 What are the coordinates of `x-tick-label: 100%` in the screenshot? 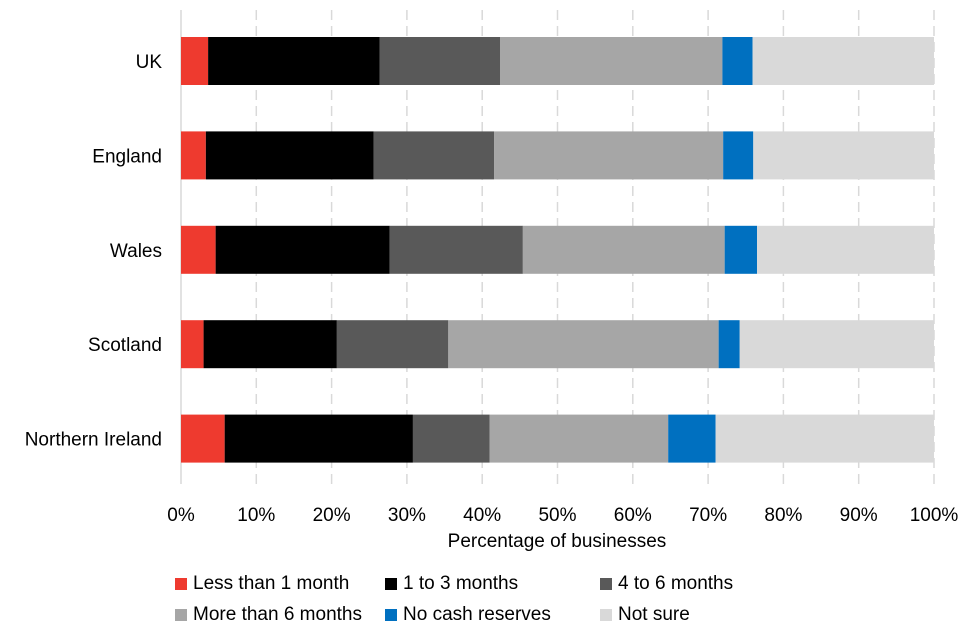 It's located at (934, 515).